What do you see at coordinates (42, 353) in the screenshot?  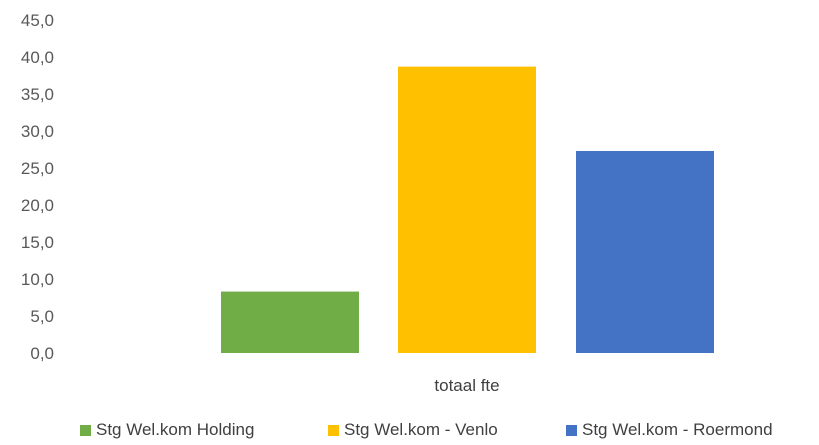 I see `y-tick-label: 0,0` at bounding box center [42, 353].